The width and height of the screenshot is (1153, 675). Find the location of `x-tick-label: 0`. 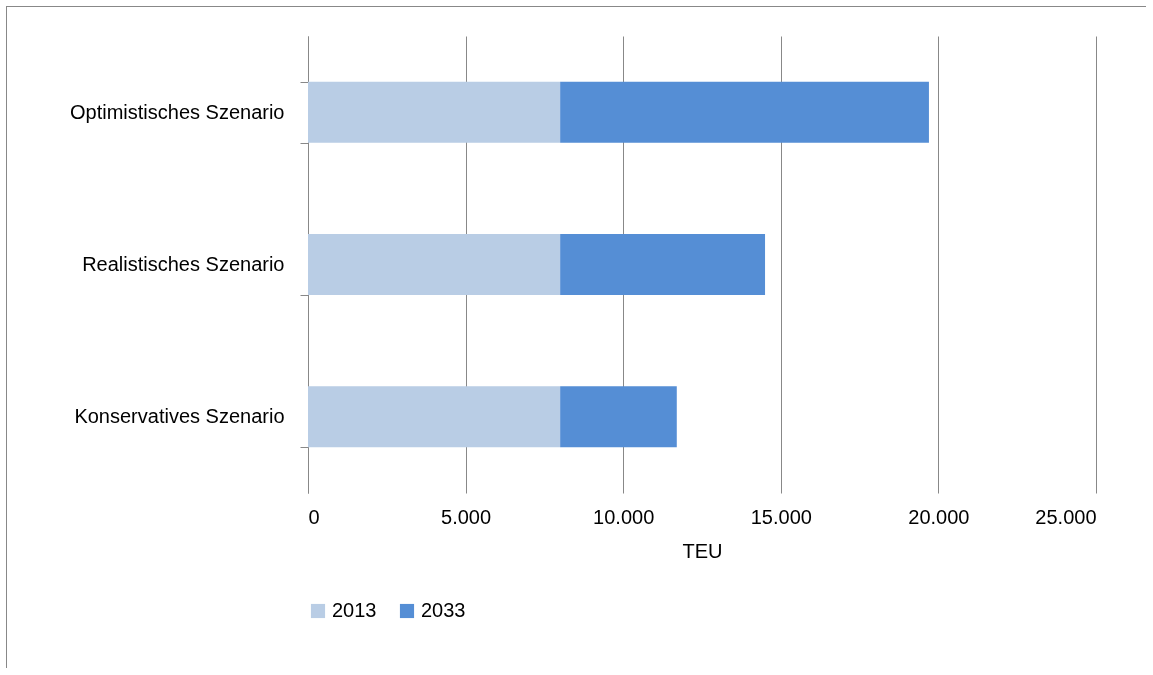

x-tick-label: 0 is located at coordinates (314, 516).